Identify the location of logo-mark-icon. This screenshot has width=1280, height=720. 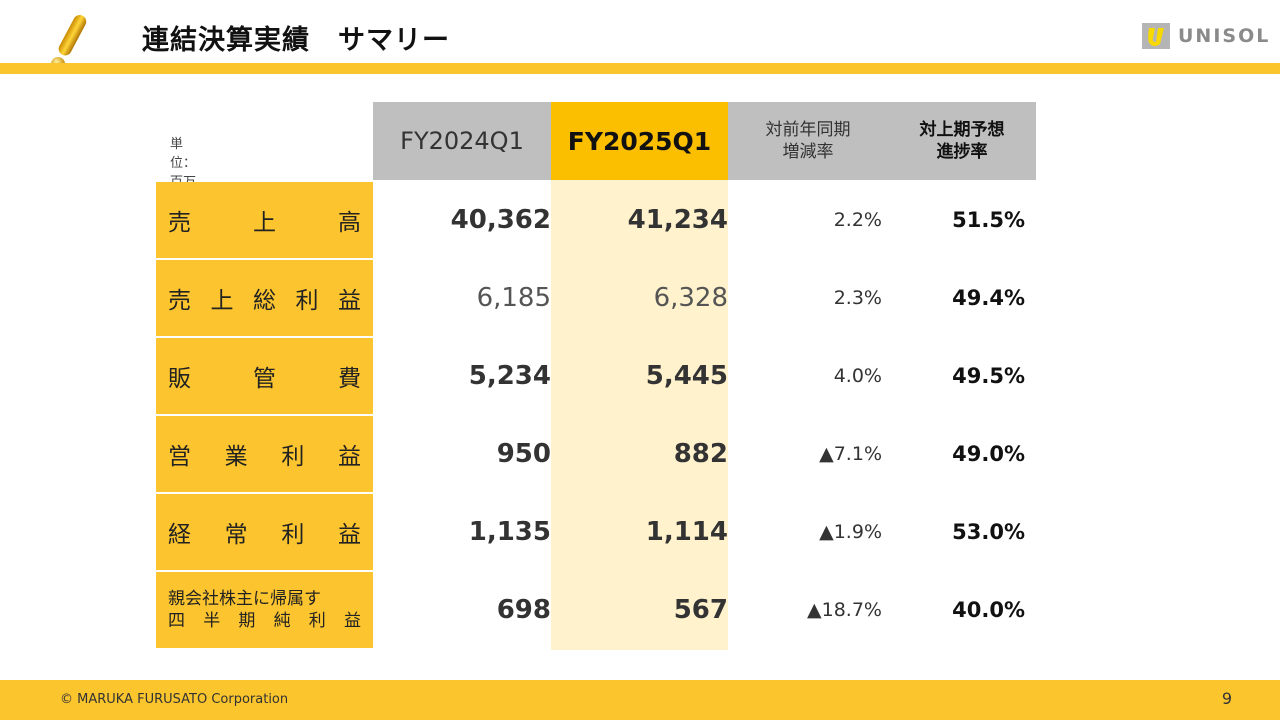
(1156, 36).